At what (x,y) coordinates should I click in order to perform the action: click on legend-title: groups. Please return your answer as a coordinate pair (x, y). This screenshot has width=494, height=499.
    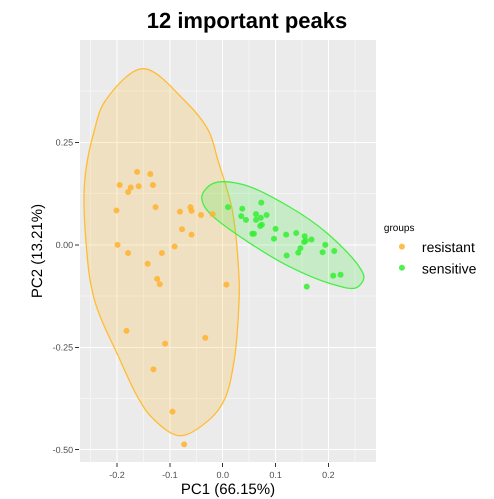
    Looking at the image, I should click on (399, 228).